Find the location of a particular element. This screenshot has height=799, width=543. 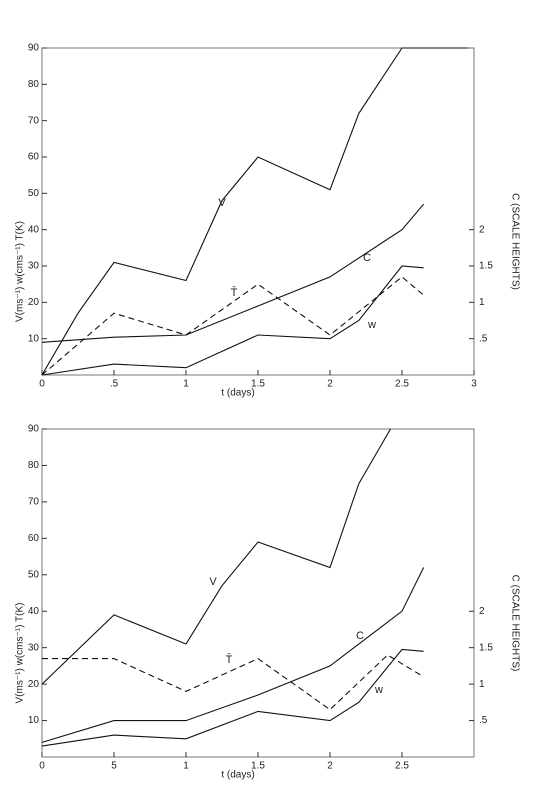

x-tick-label: 3 is located at coordinates (474, 384).